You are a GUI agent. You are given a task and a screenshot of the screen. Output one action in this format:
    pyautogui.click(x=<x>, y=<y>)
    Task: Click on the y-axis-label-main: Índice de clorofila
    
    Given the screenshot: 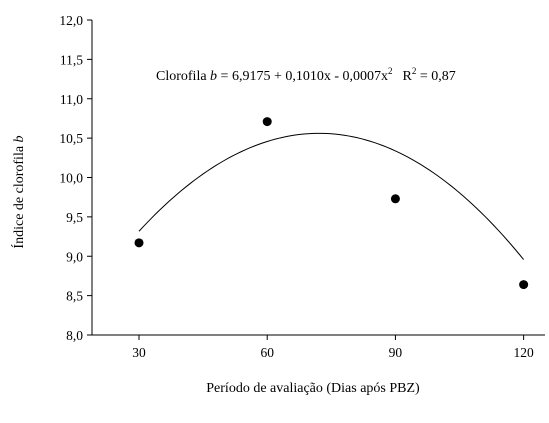 What is the action you would take?
    pyautogui.click(x=18, y=195)
    